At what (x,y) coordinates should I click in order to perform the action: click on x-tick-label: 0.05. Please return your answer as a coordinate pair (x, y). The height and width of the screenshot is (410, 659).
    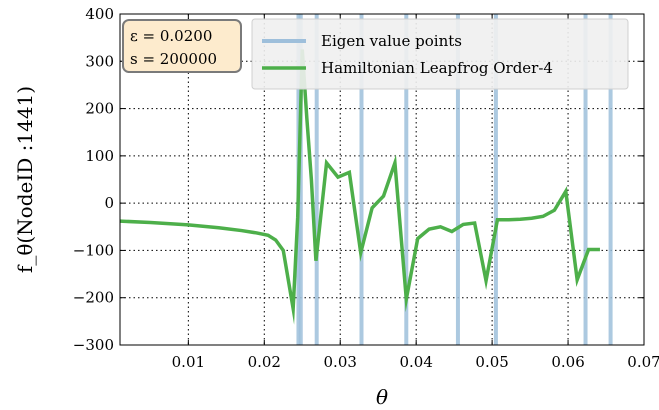
    Looking at the image, I should click on (491, 362).